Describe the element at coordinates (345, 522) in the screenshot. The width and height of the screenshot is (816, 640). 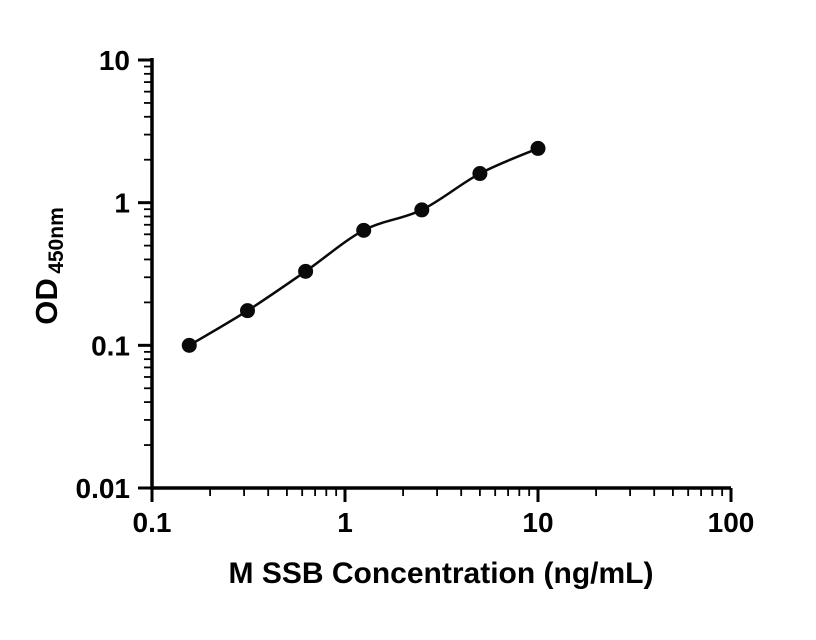
I see `x-tick-label: 1` at that location.